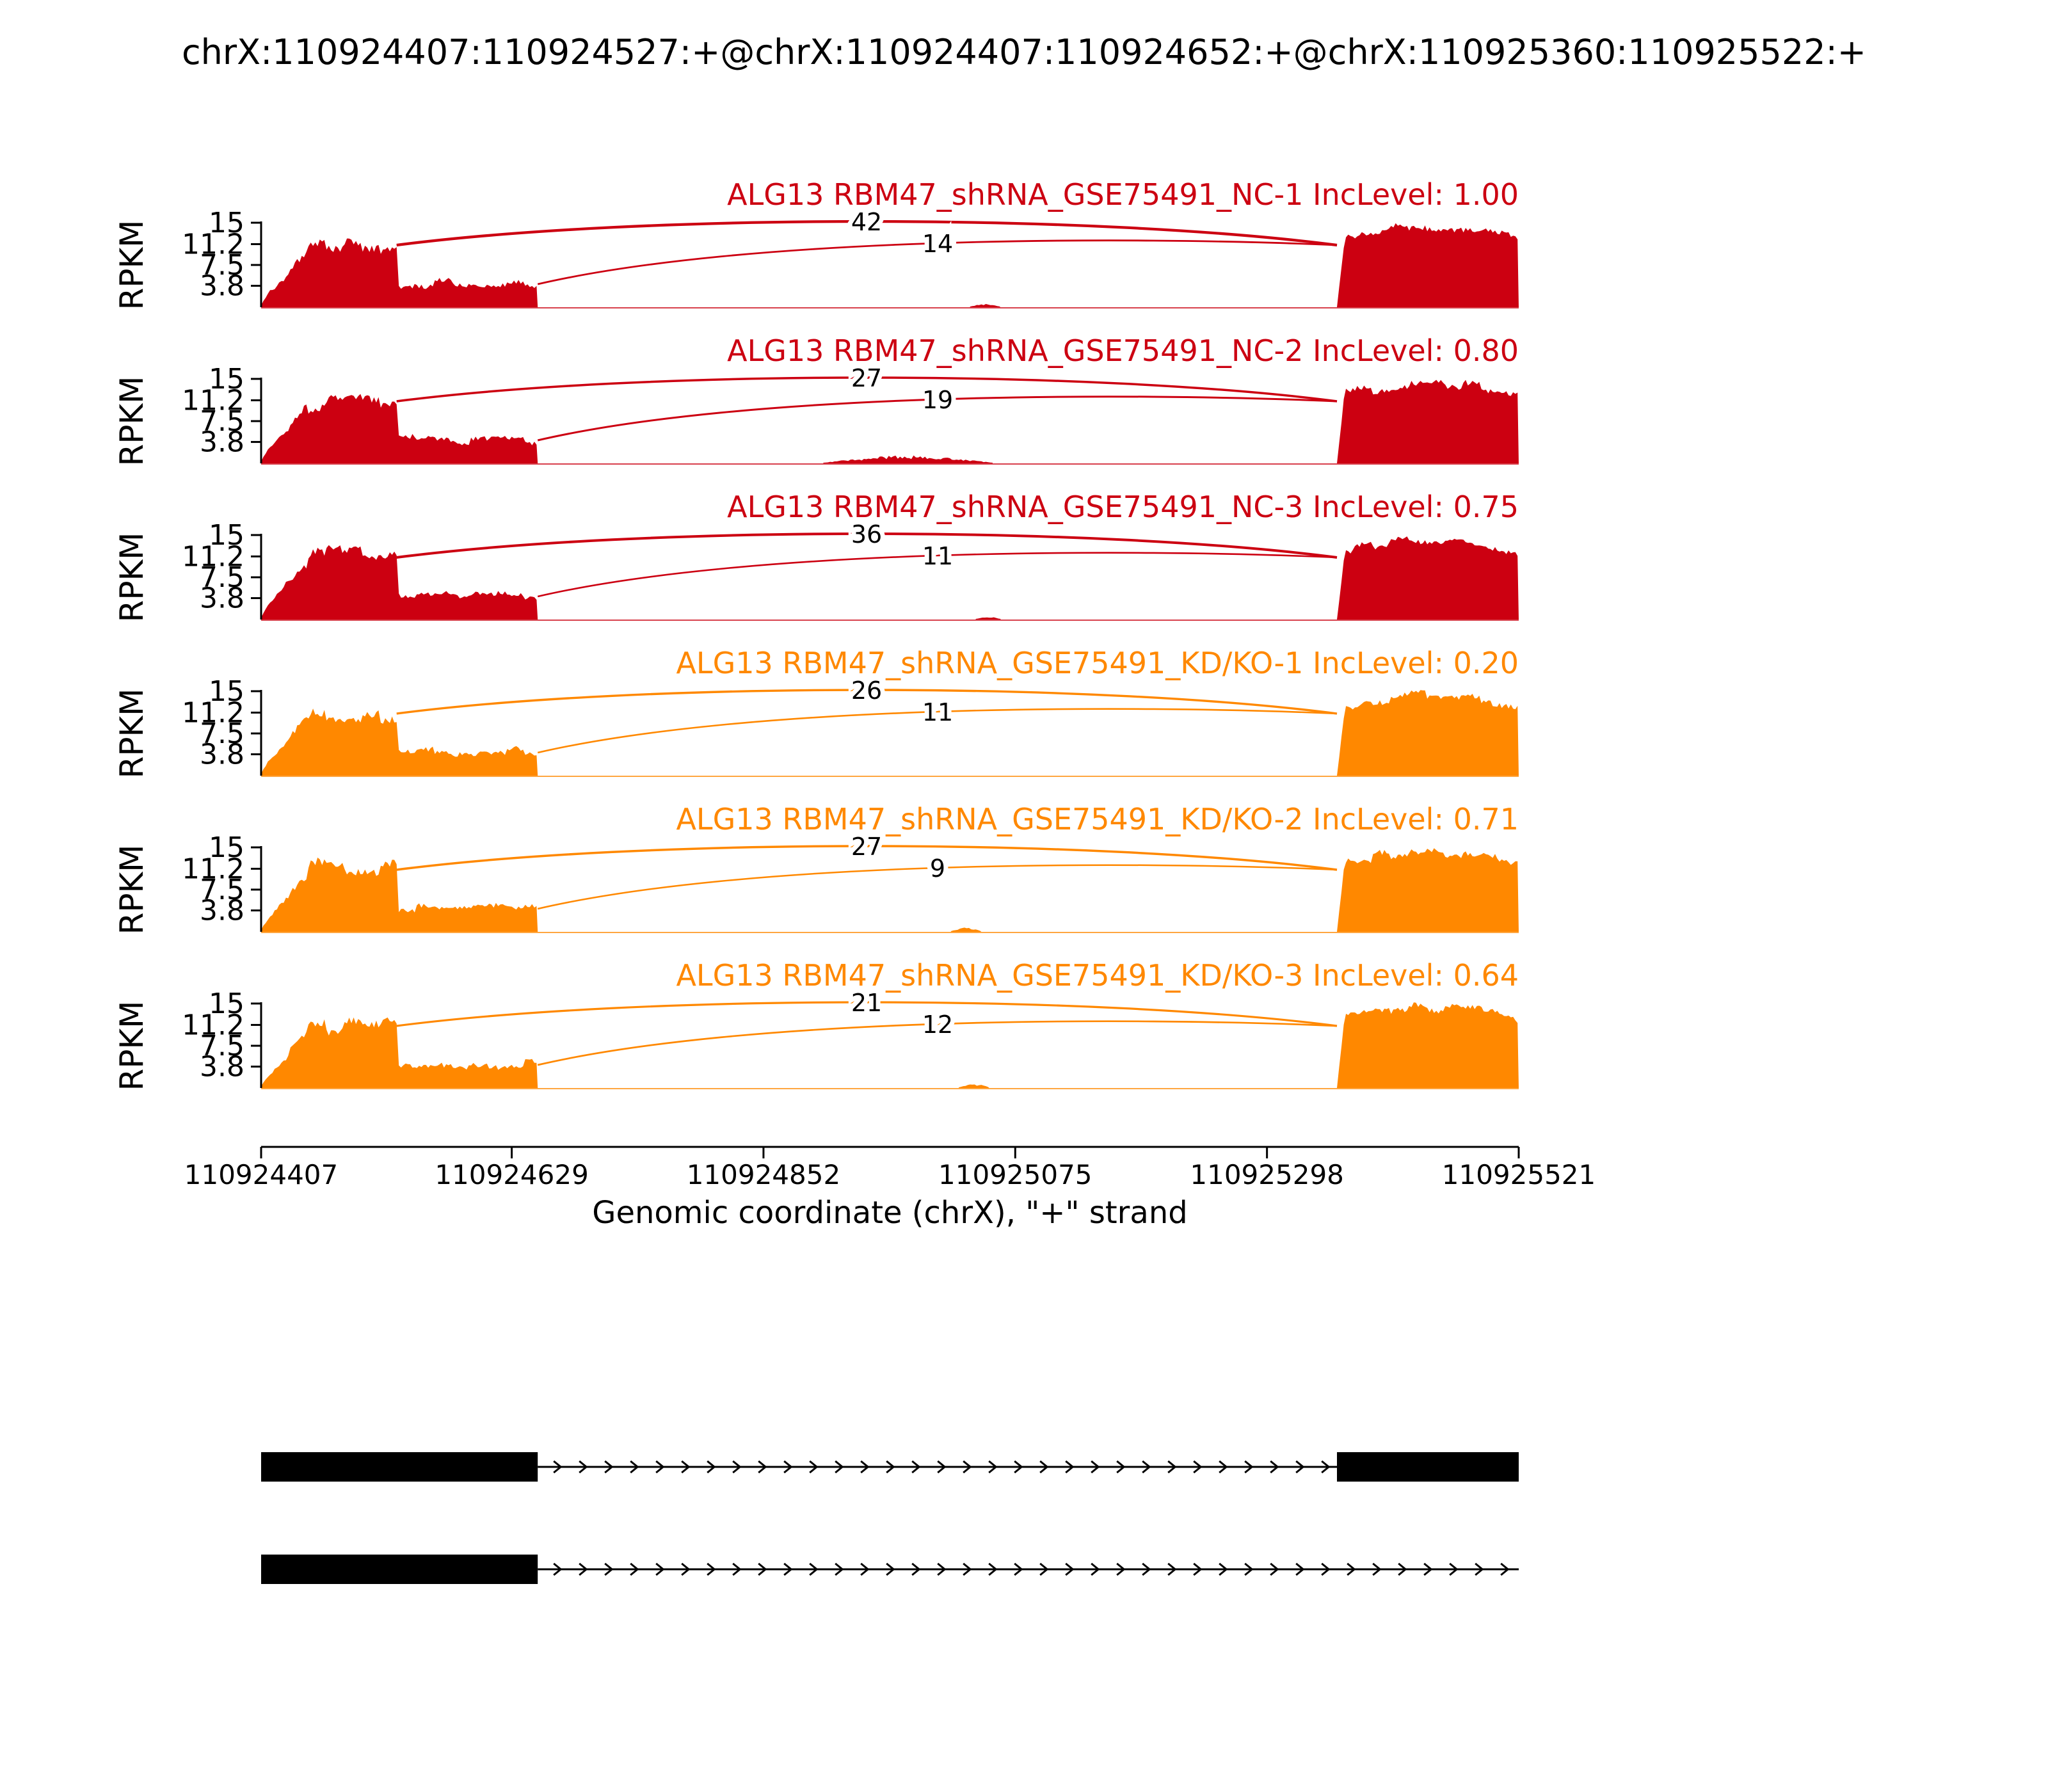 Image resolution: width=2048 pixels, height=1792 pixels. What do you see at coordinates (131, 577) in the screenshot?
I see `y-axis-label: RPKM` at bounding box center [131, 577].